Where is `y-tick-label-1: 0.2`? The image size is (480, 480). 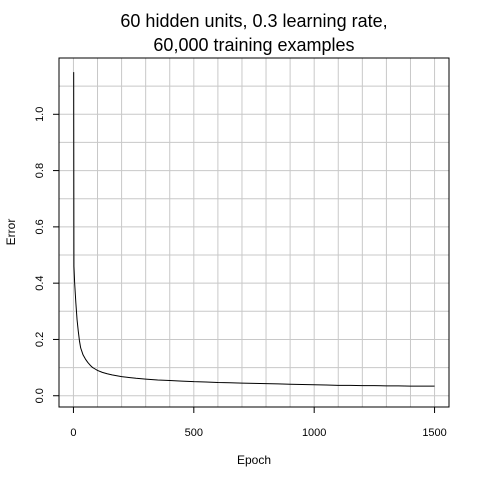
y-tick-label-1: 0.2 is located at coordinates (40, 339).